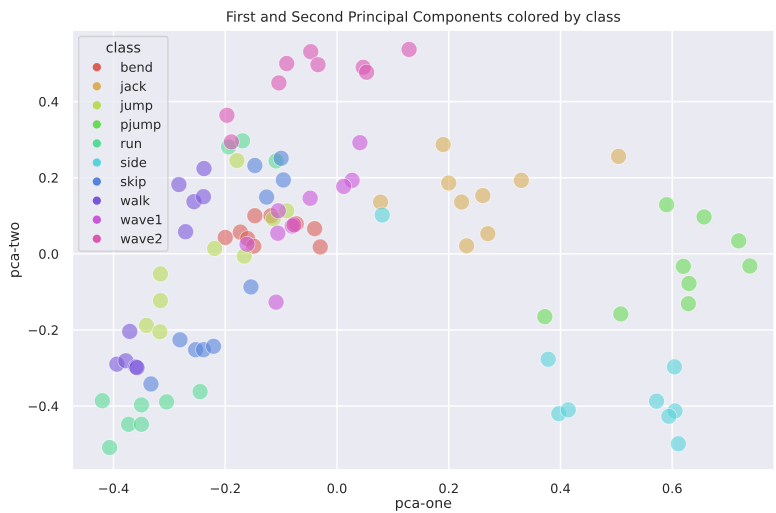 The height and width of the screenshot is (513, 776). Describe the element at coordinates (123, 47) in the screenshot. I see `legend-title: class` at that location.